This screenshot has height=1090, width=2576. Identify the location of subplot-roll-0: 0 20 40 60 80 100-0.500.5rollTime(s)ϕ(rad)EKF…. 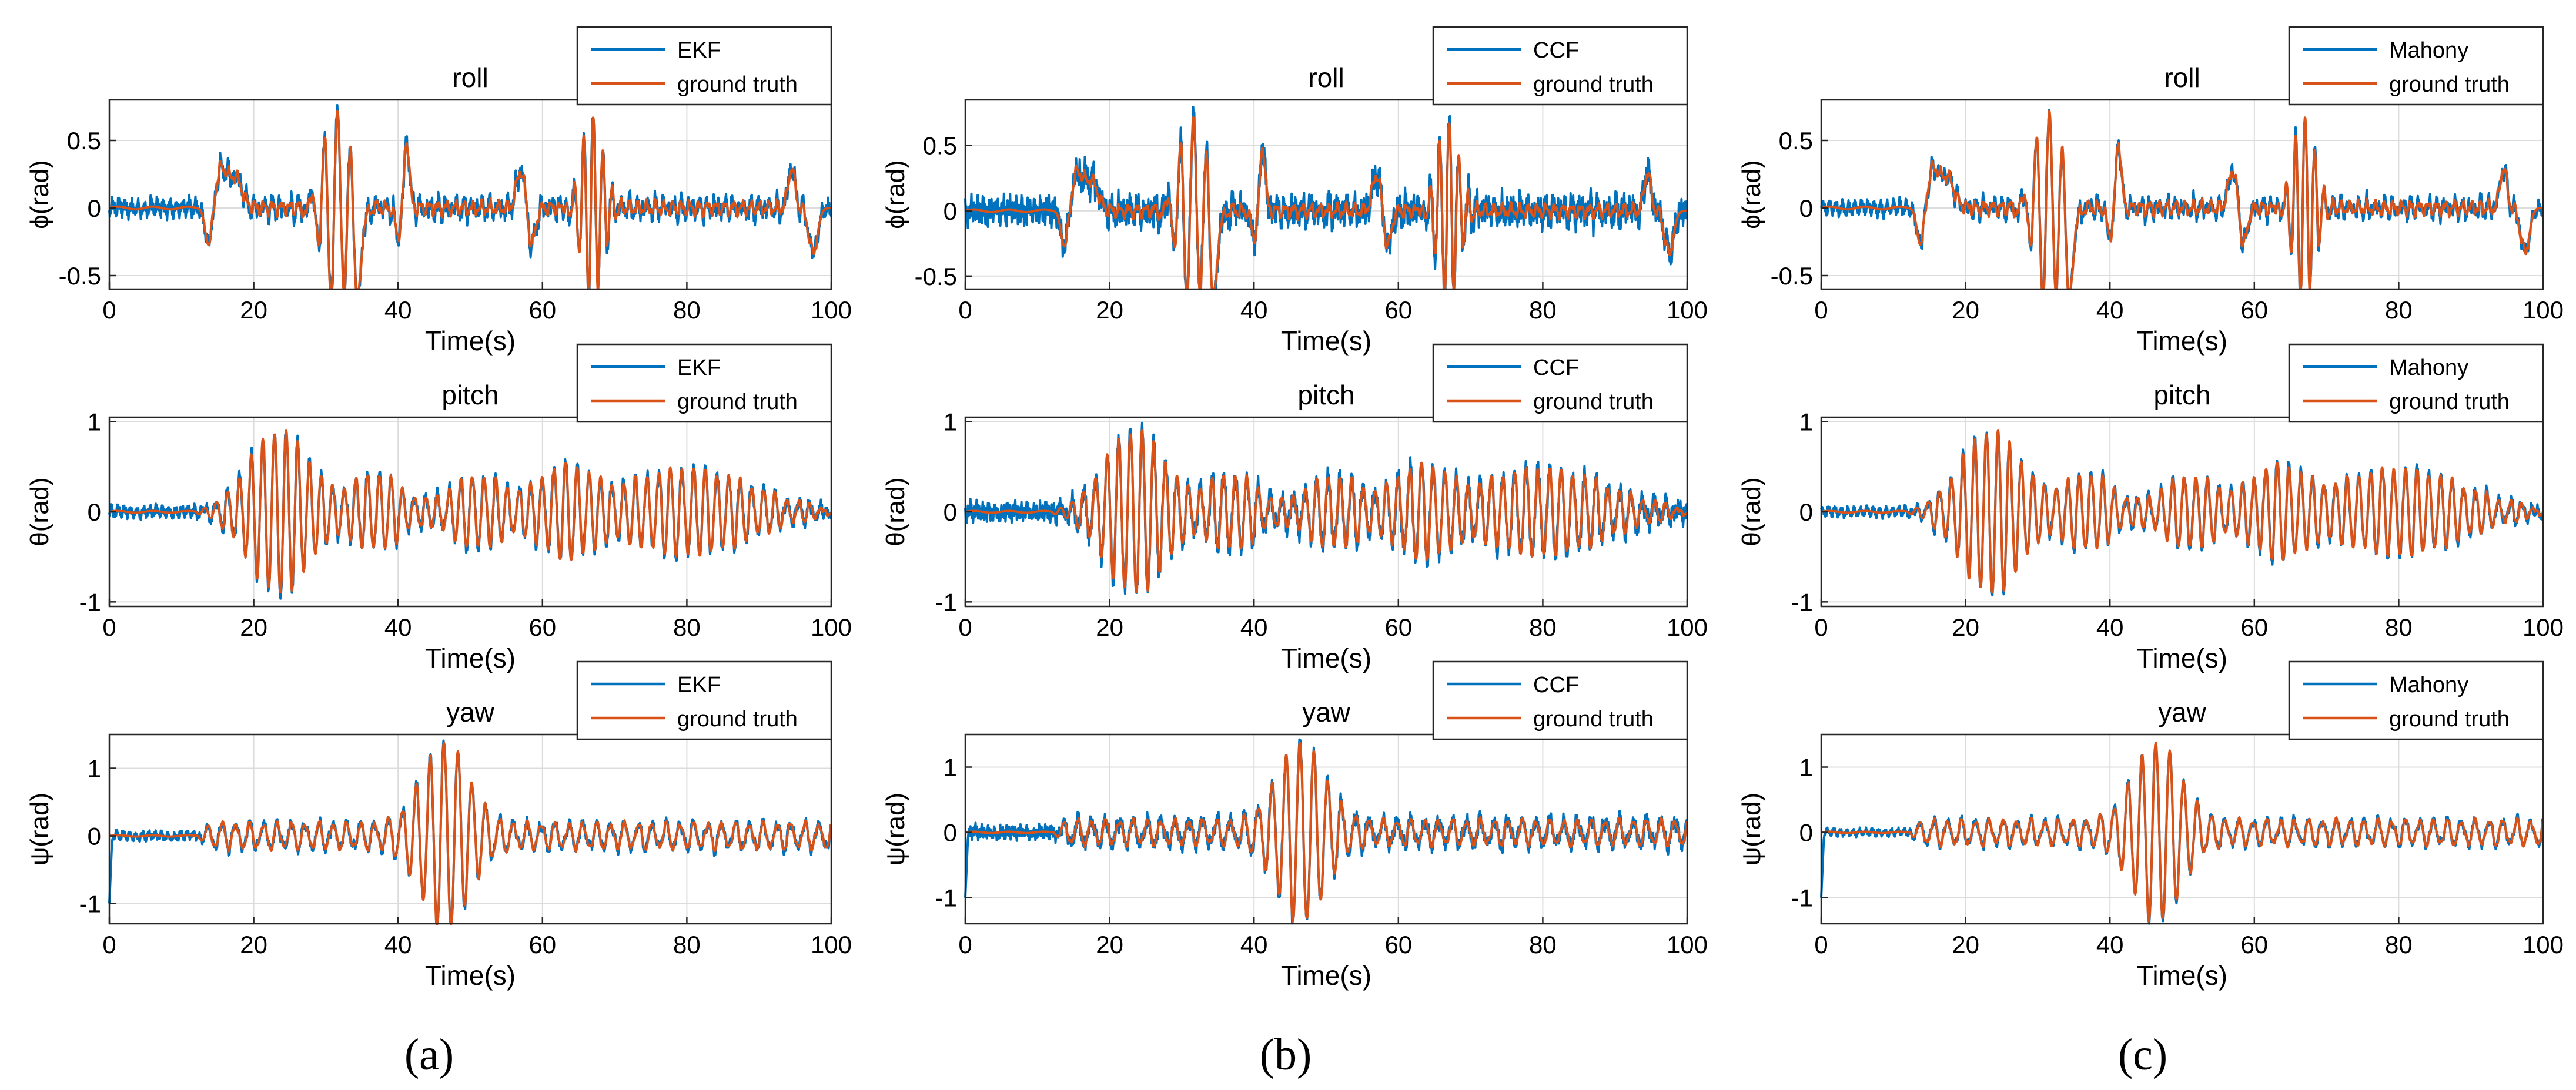
(438, 191).